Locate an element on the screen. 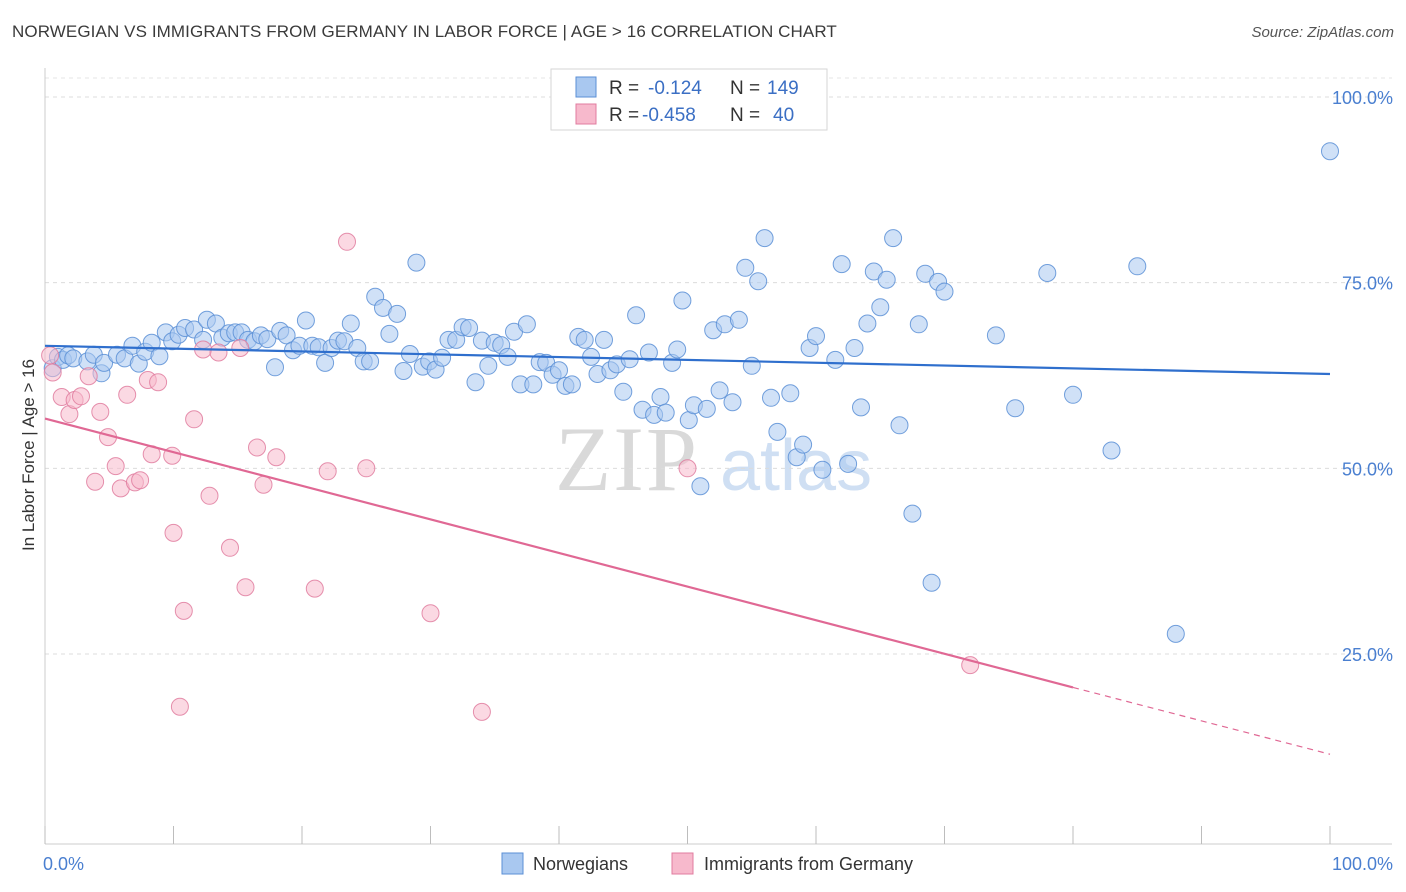 The image size is (1406, 892). stats-n-label-1: N = is located at coordinates (745, 88).